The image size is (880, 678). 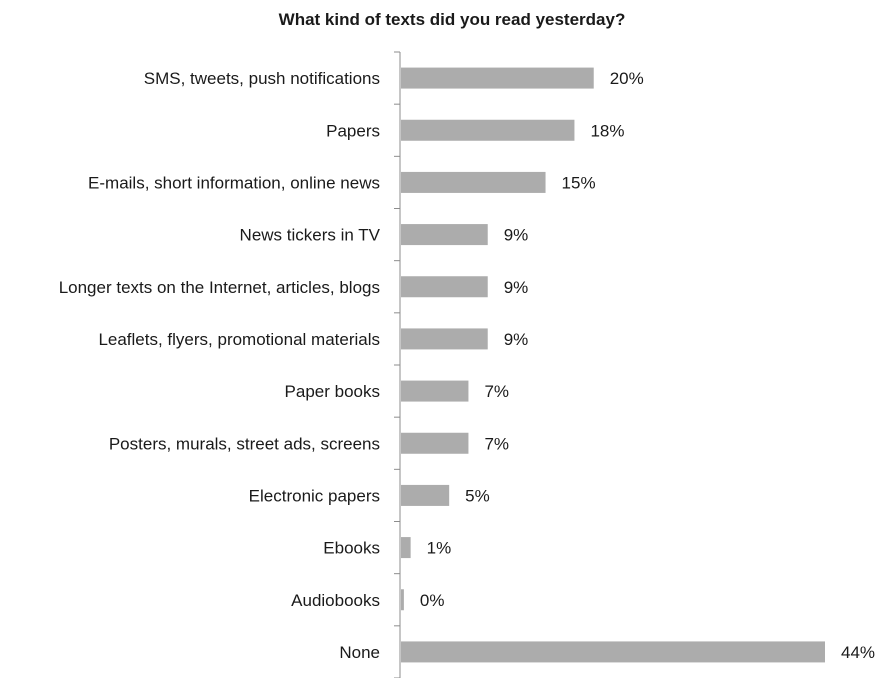 What do you see at coordinates (335, 600) in the screenshot?
I see `category-label: Audiobooks` at bounding box center [335, 600].